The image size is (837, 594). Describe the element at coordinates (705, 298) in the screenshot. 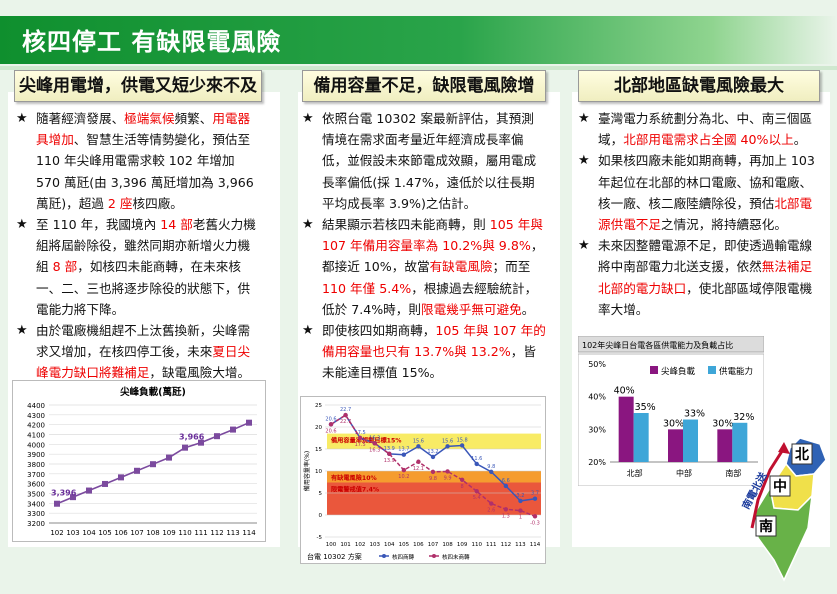

I see `body-text: ，使北部區域停限電機率大增。` at that location.